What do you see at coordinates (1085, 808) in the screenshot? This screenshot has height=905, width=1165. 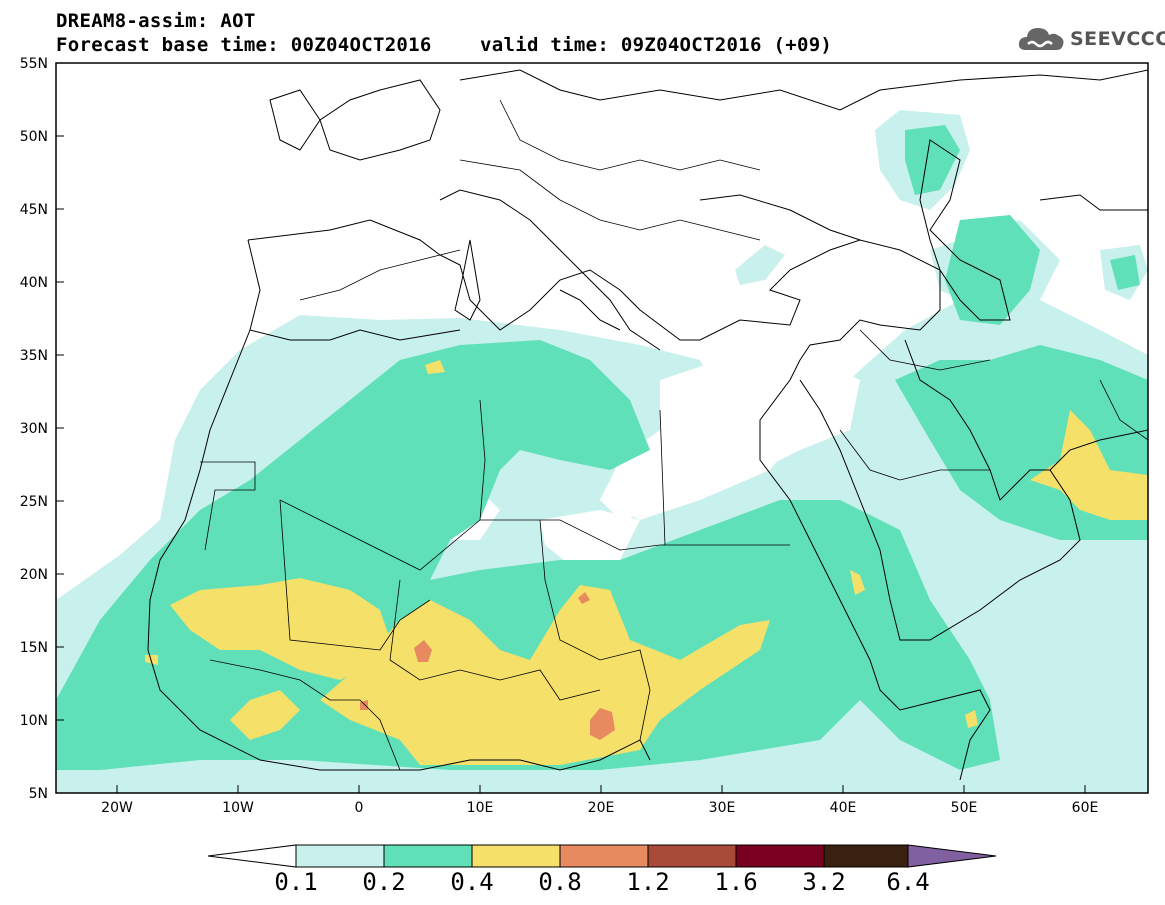 I see `x-tick-label: 60E` at bounding box center [1085, 808].